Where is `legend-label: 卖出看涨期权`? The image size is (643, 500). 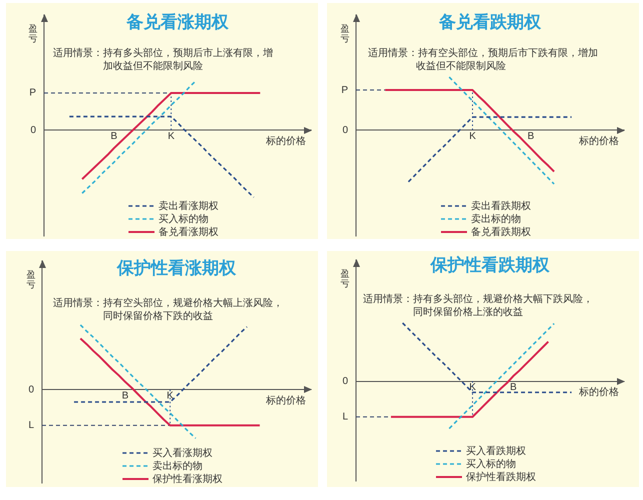 legend-label: 卖出看涨期权 is located at coordinates (188, 206).